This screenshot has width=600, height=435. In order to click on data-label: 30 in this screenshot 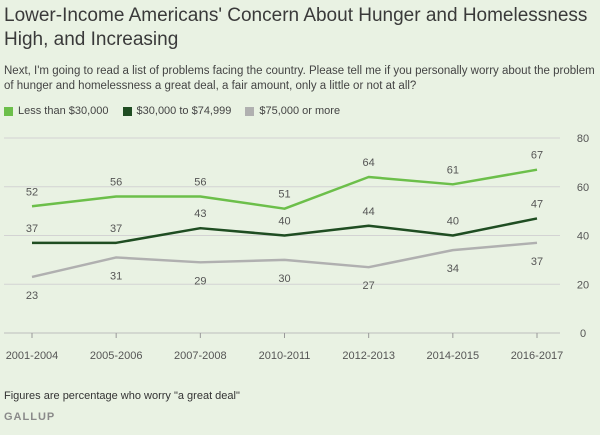, I will do `click(284, 279)`.